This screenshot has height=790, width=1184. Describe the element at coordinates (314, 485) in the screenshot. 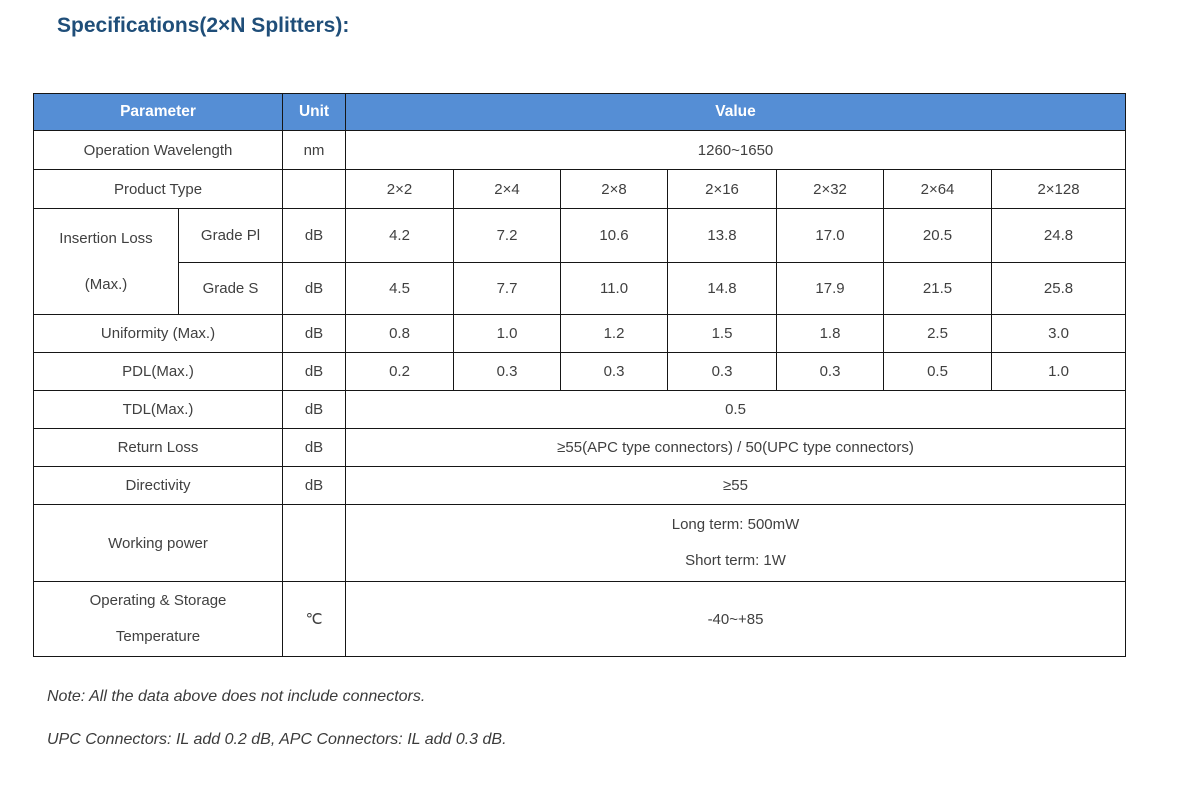

I see `unit-directivity: dB` at that location.